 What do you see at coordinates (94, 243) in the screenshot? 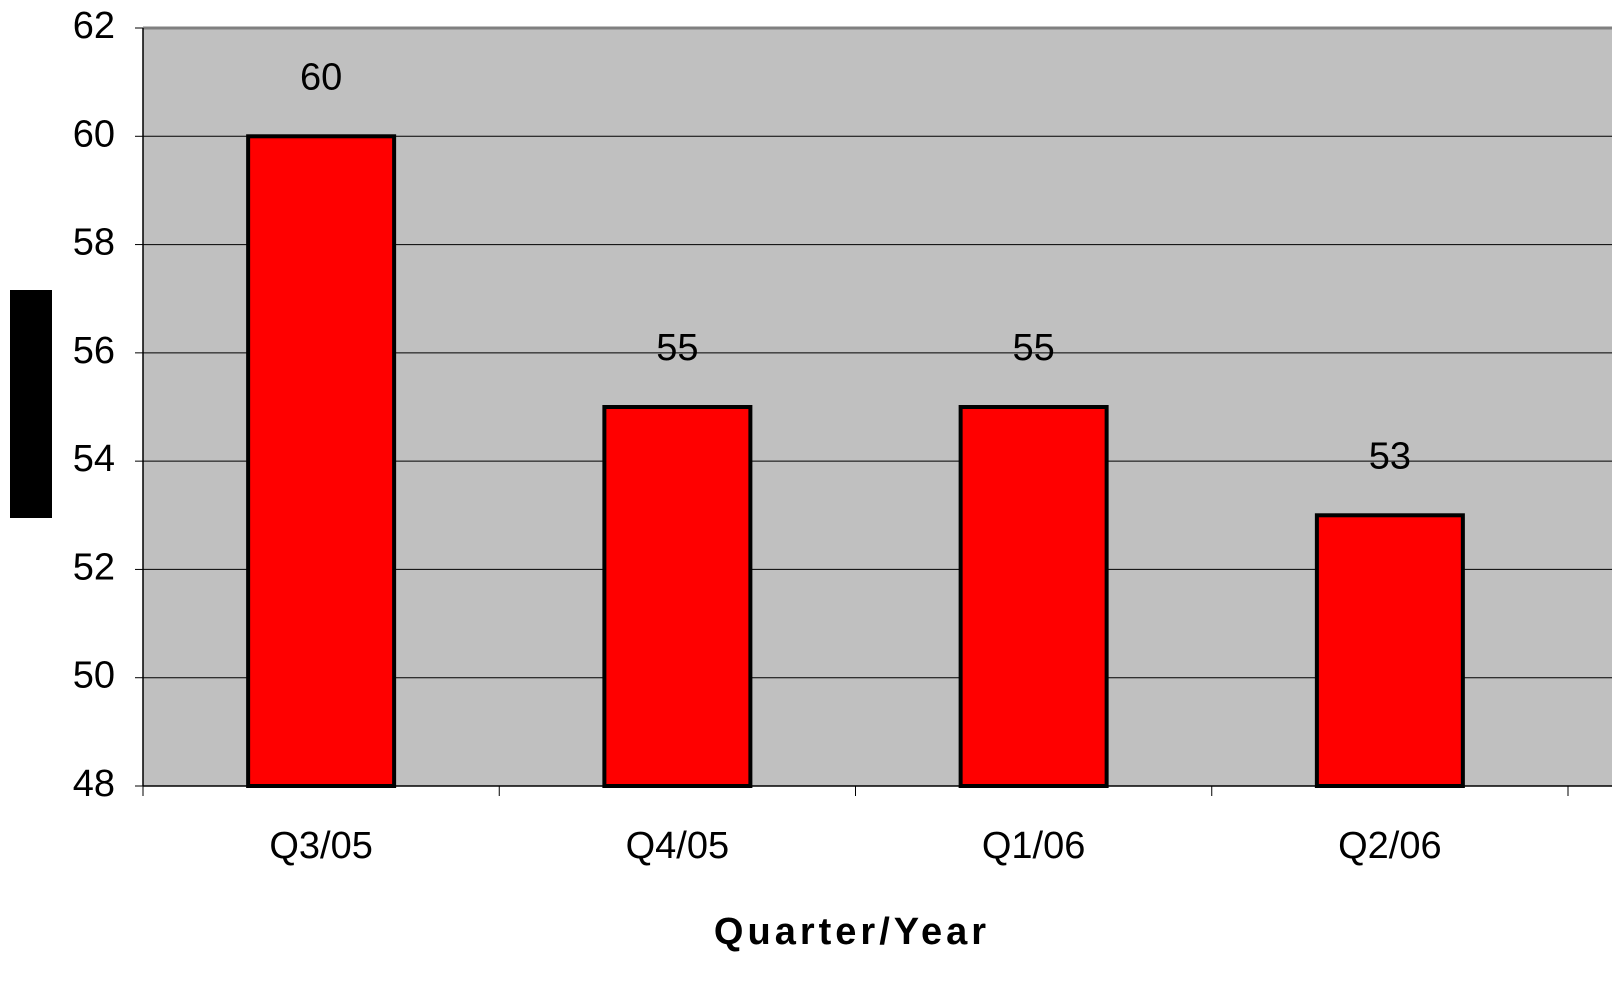
I see `y-tick-label: 58` at bounding box center [94, 243].